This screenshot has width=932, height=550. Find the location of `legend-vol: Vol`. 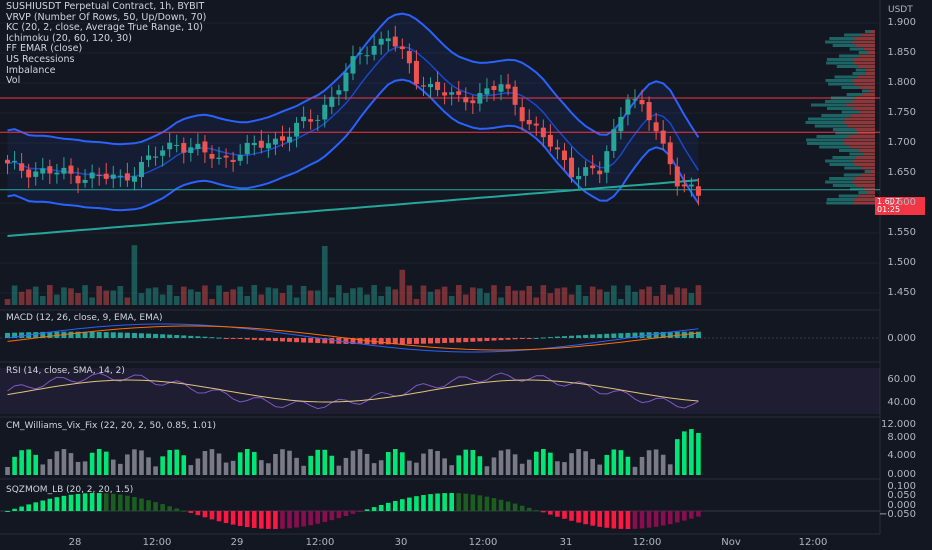

legend-vol: Vol is located at coordinates (13, 81).